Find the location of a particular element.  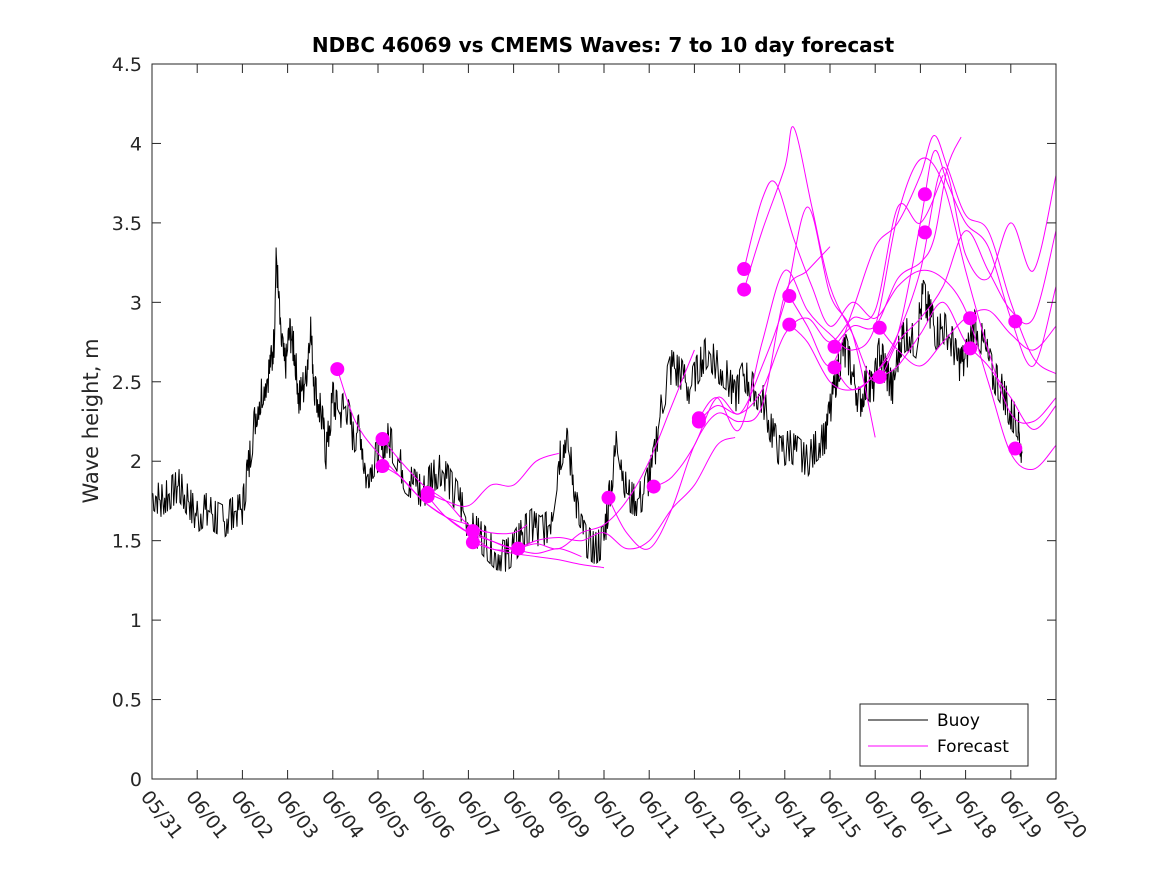

y-tick-label: 4.5 is located at coordinates (127, 65).